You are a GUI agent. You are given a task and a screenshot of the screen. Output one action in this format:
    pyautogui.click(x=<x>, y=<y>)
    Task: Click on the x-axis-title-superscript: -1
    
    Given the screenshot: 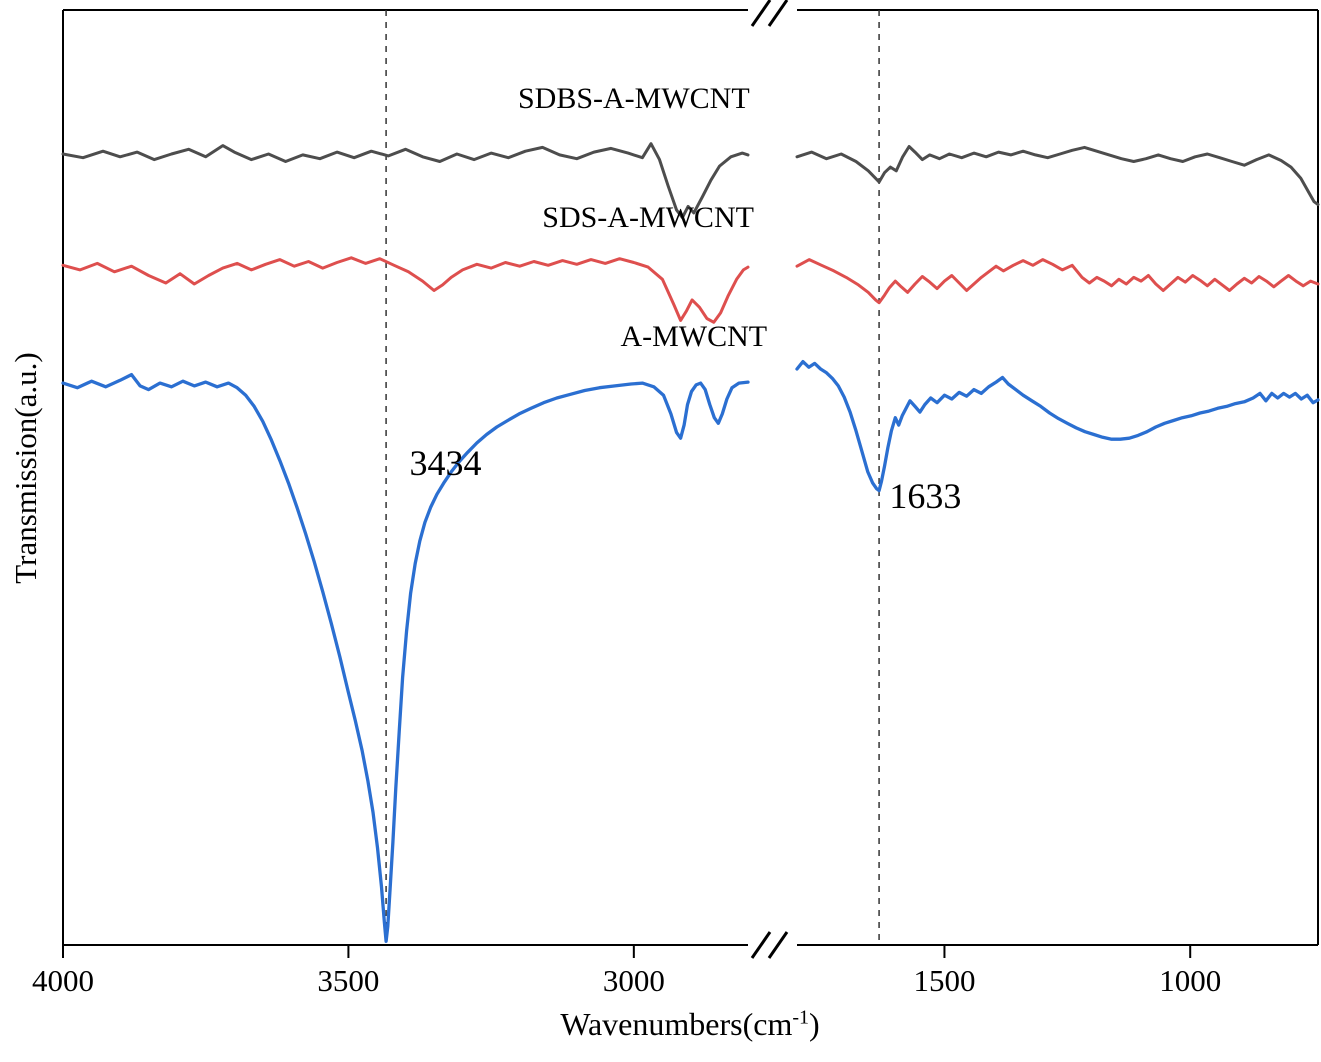 What is the action you would take?
    pyautogui.click(x=801, y=1017)
    